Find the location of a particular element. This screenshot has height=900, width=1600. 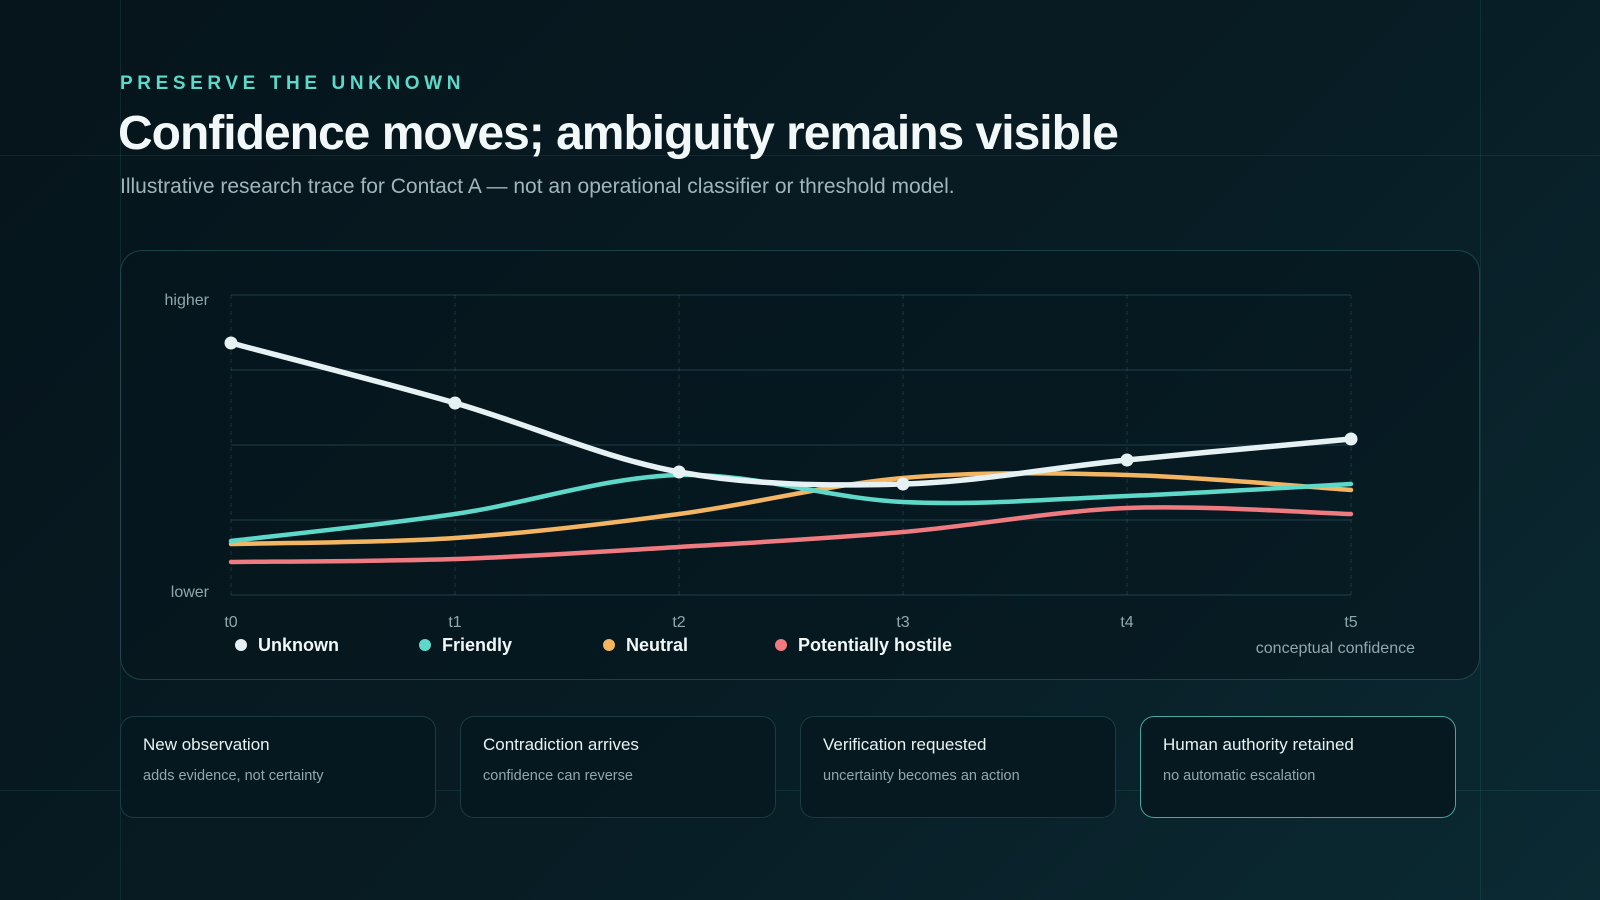

step-card-subtitle: no automatic escalation is located at coordinates (1239, 776).